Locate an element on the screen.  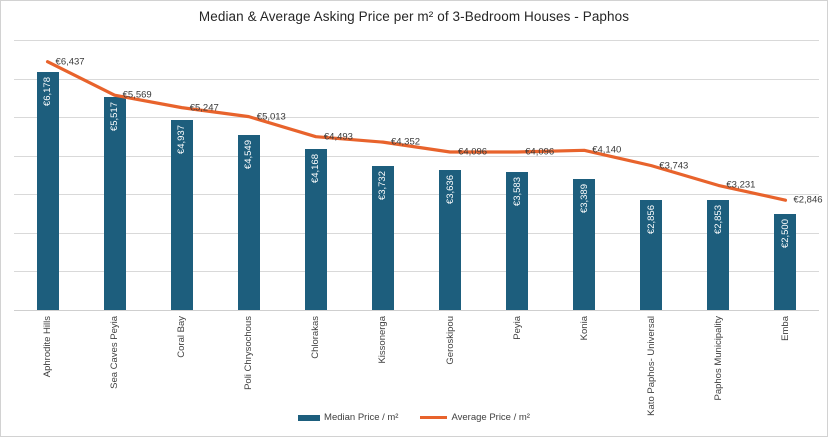
x-axis-line is located at coordinates (416, 310).